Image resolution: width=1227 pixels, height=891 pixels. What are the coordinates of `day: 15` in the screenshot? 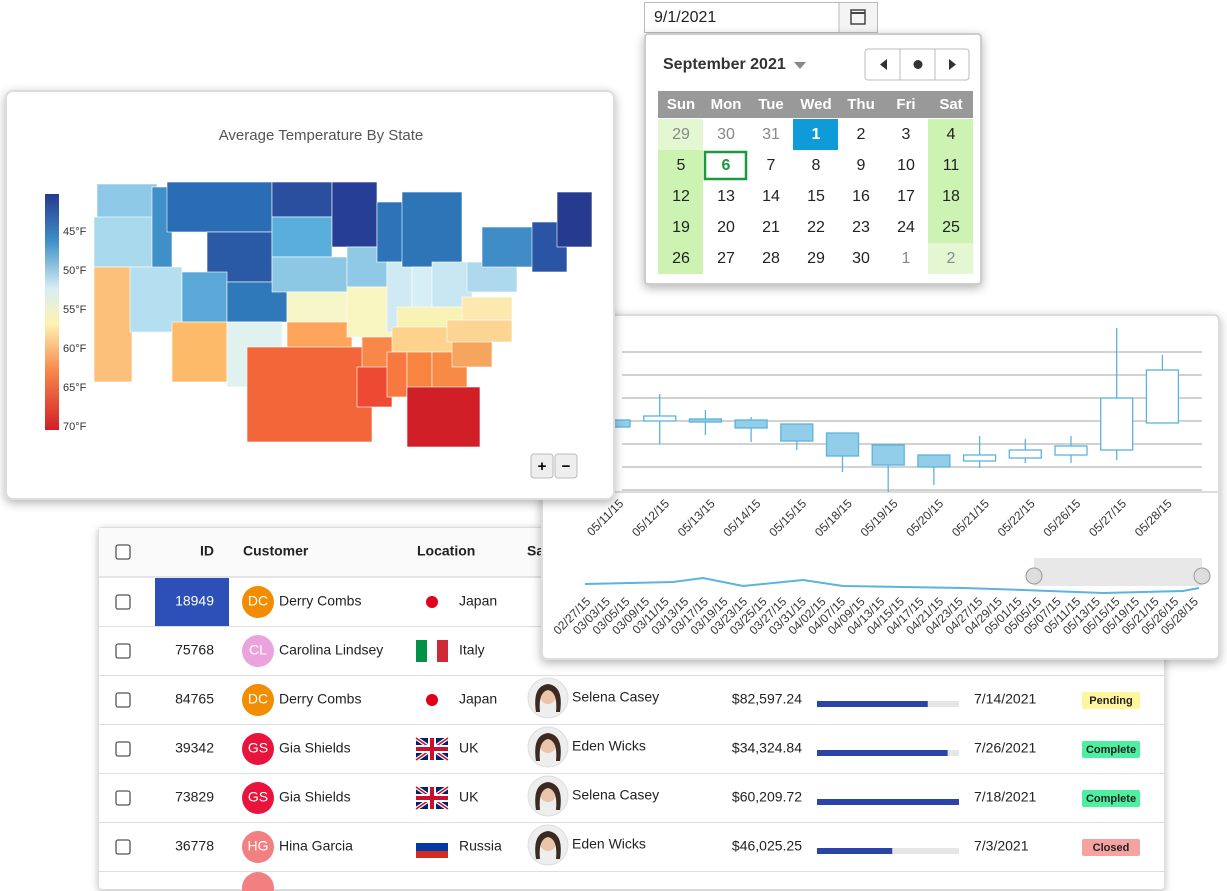 It's located at (816, 196).